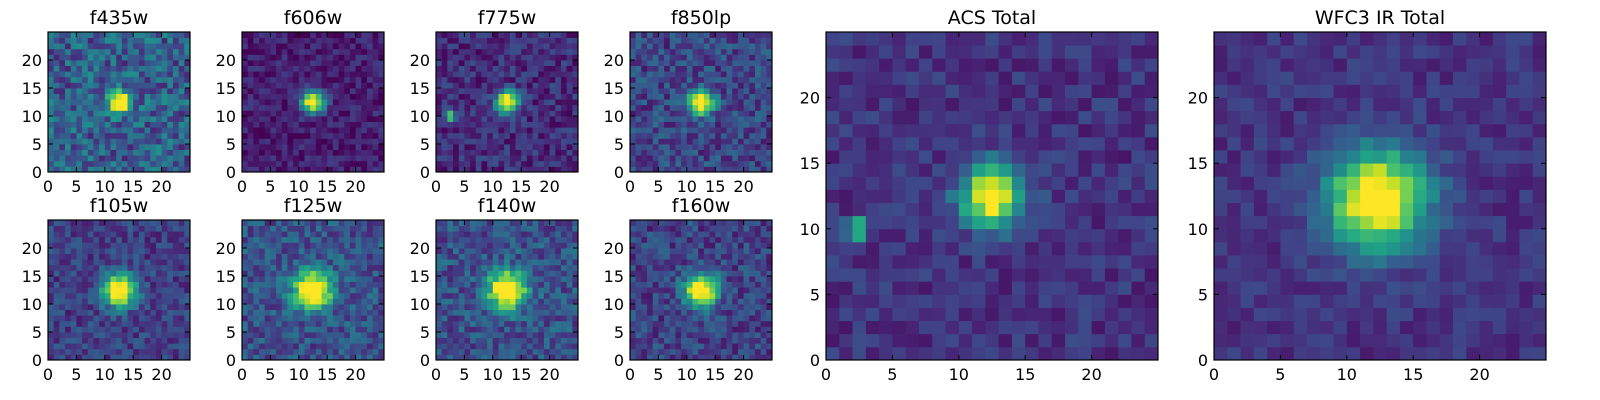 The width and height of the screenshot is (1600, 400). Describe the element at coordinates (436, 374) in the screenshot. I see `x-tick-label: 0` at that location.